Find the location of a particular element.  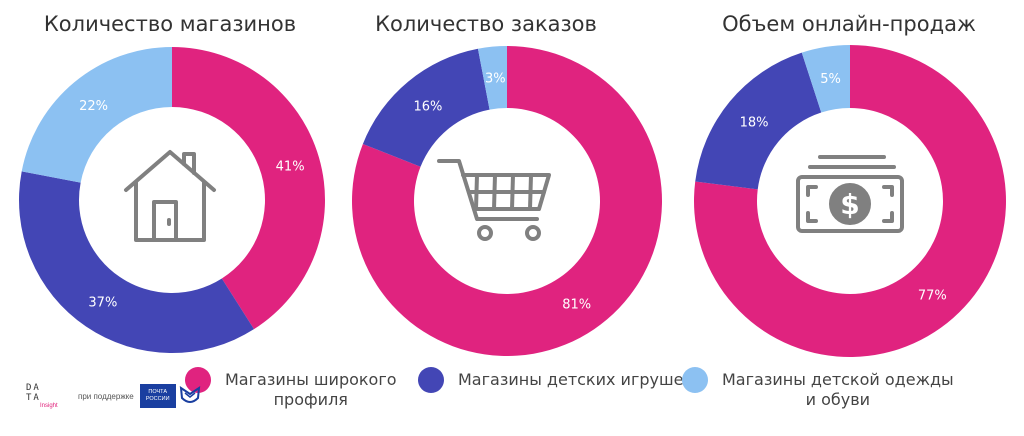

slice-label: 16% is located at coordinates (428, 106).